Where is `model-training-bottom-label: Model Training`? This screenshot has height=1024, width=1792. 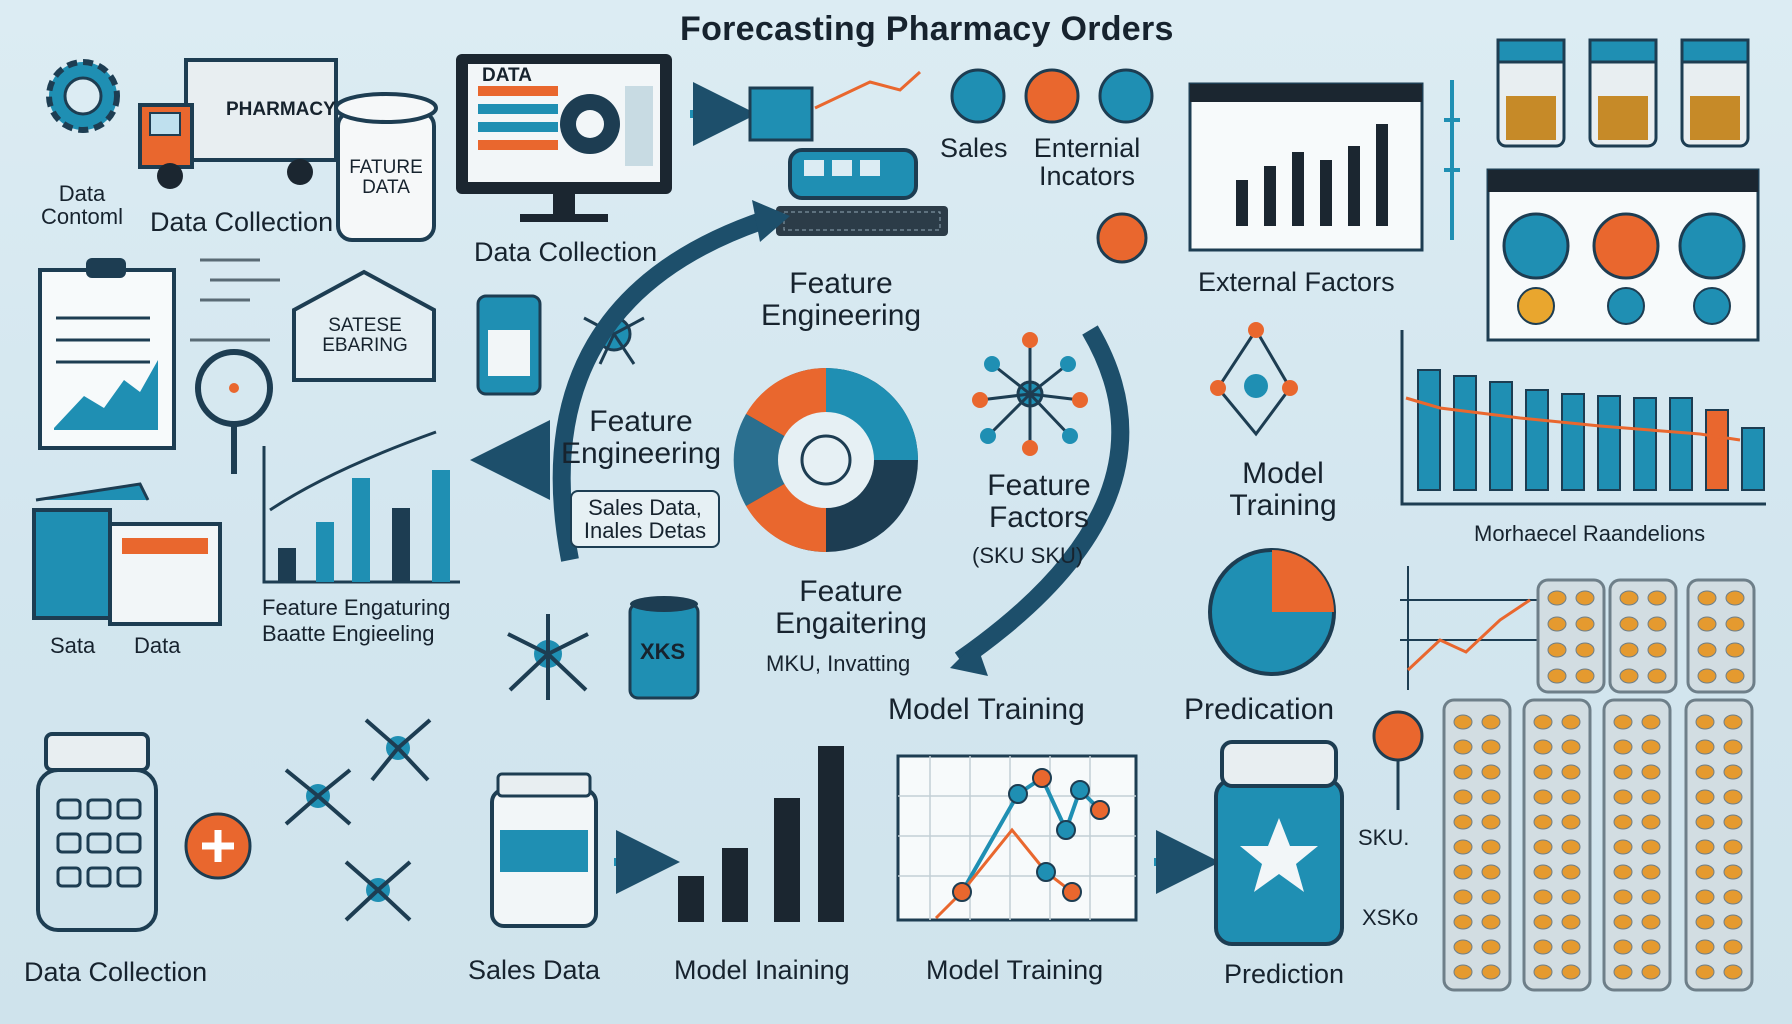 model-training-bottom-label: Model Training is located at coordinates (1015, 970).